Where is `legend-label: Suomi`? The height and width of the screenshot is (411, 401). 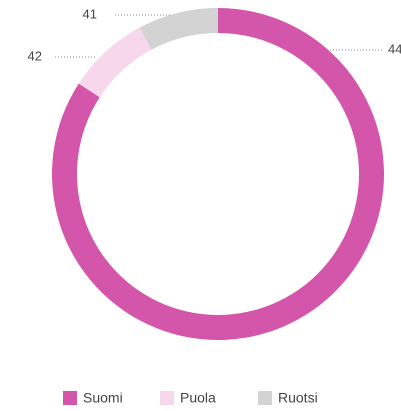 legend-label: Suomi is located at coordinates (103, 398).